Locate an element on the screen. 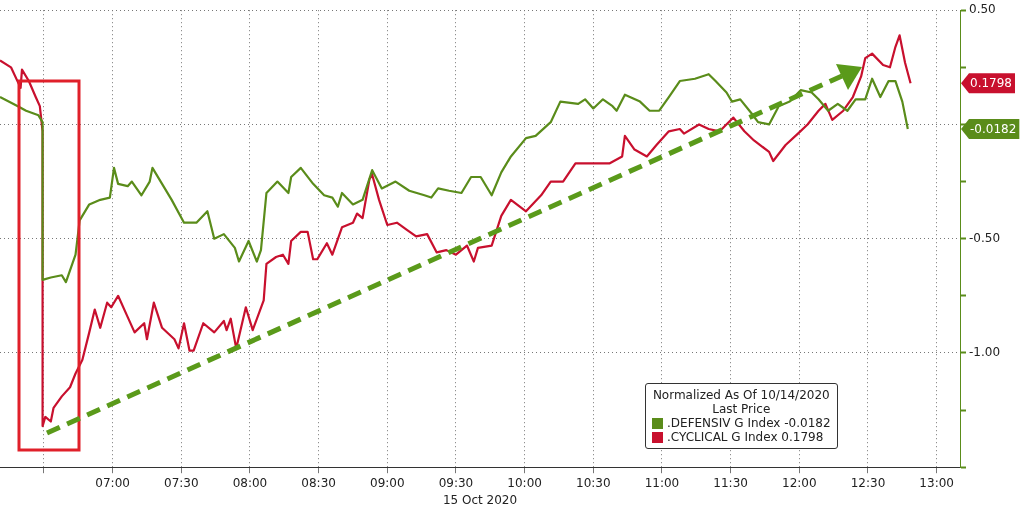 The width and height of the screenshot is (1024, 508). legend-label: .DEFENSIV G Index -0.0182 is located at coordinates (749, 423).